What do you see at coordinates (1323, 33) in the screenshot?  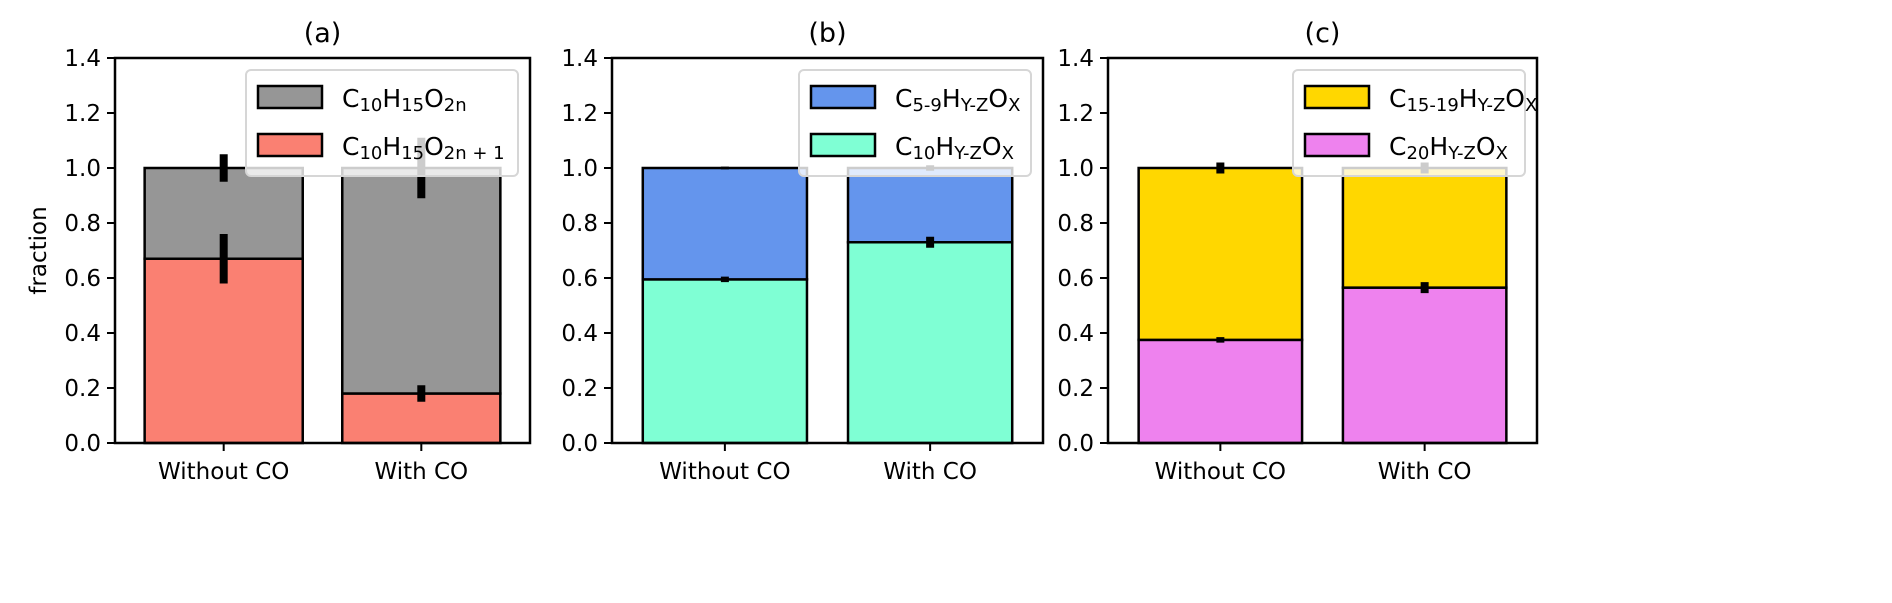 I see `subplot-title: (c)` at bounding box center [1323, 33].